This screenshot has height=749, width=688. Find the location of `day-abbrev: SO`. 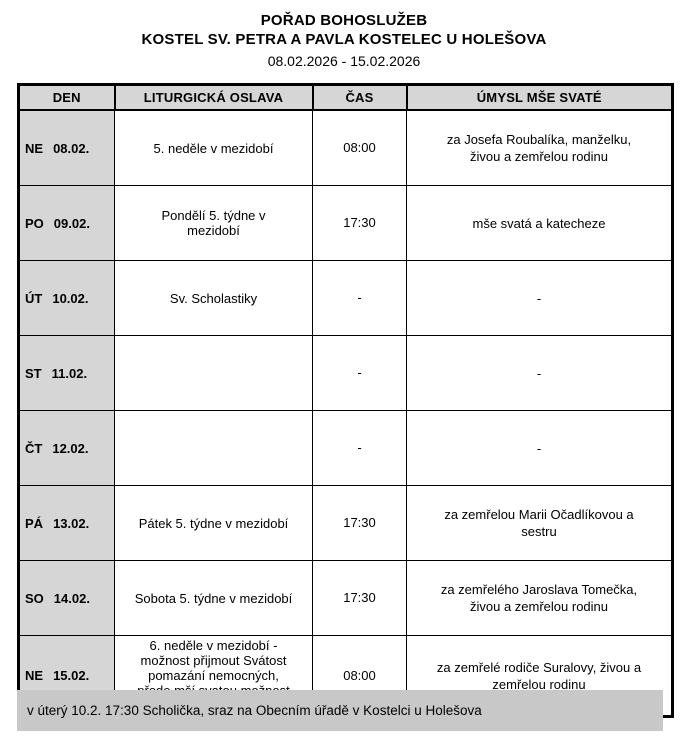

day-abbrev: SO is located at coordinates (34, 598).